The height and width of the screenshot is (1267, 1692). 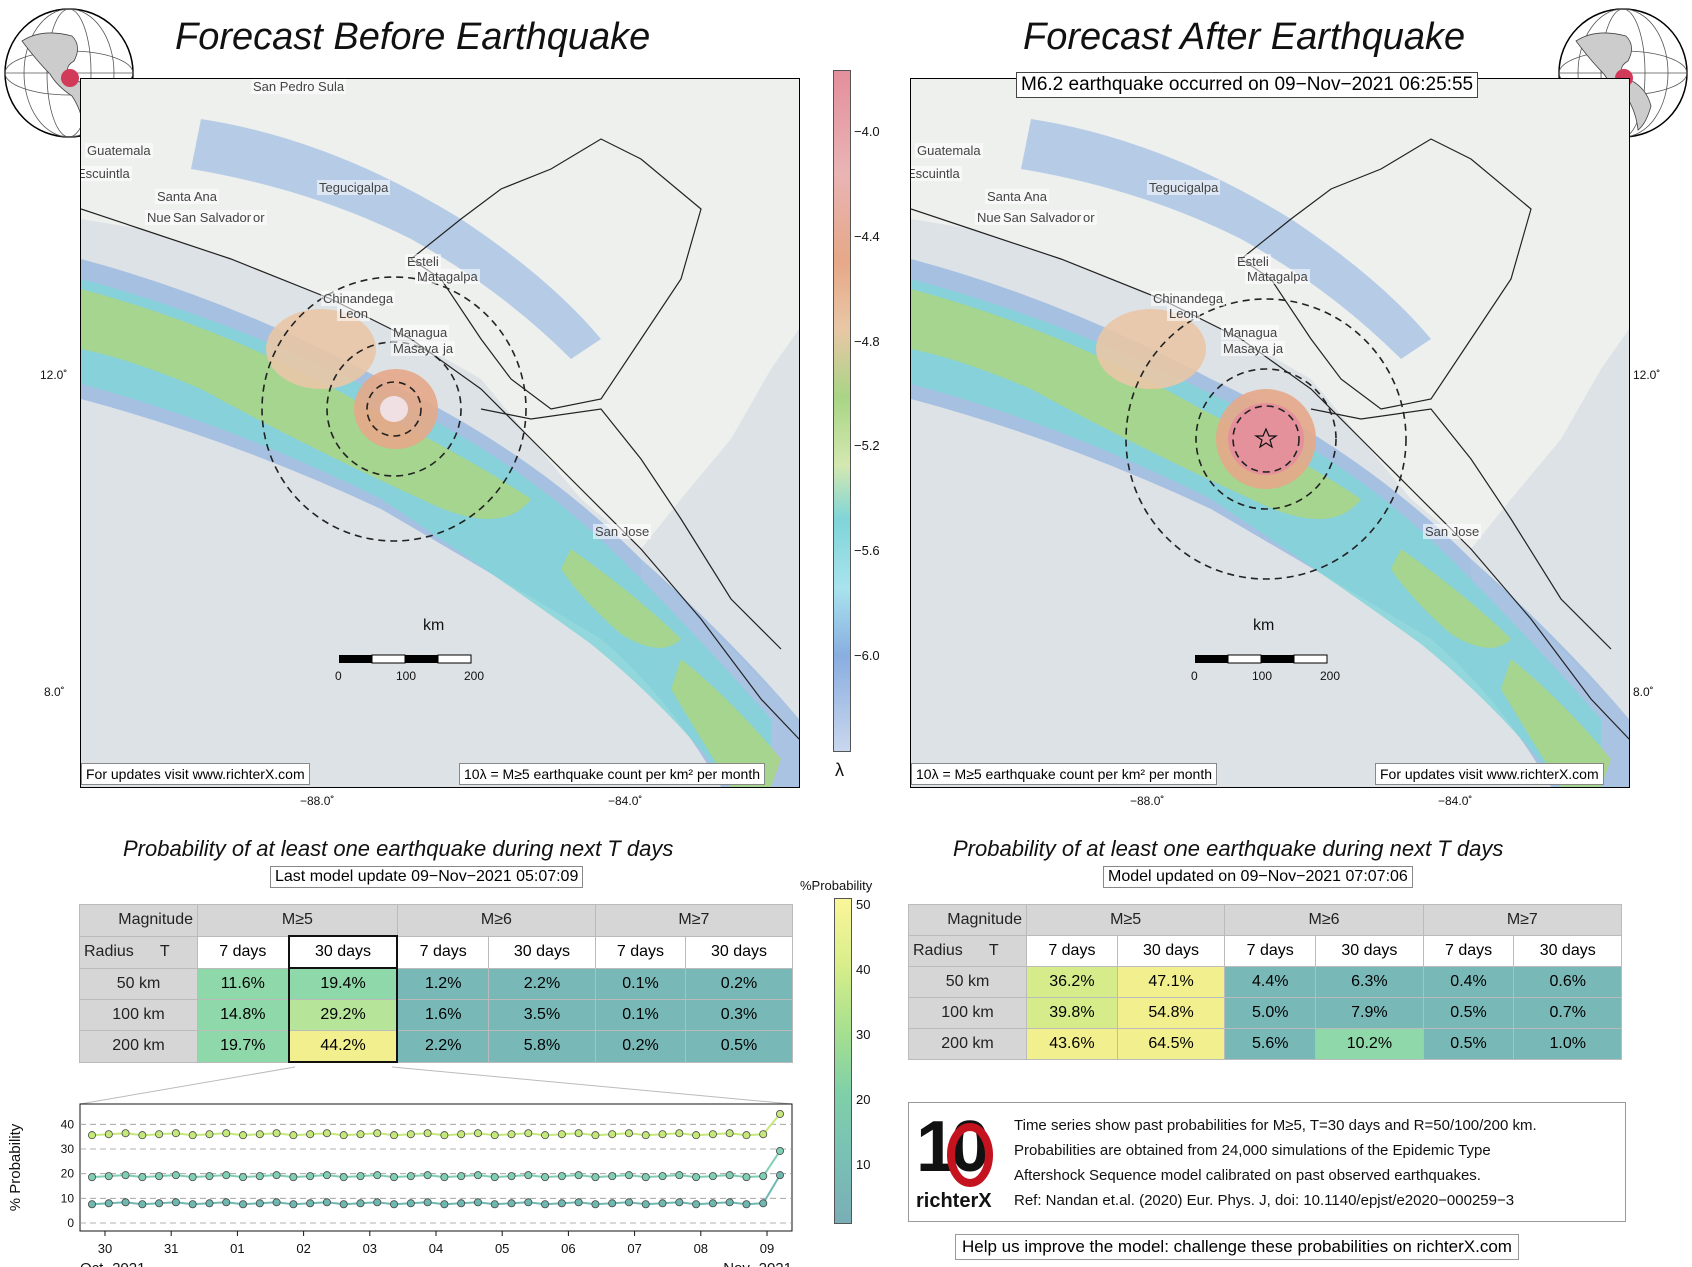 What do you see at coordinates (317, 801) in the screenshot?
I see `lon-tick: −88.0˚` at bounding box center [317, 801].